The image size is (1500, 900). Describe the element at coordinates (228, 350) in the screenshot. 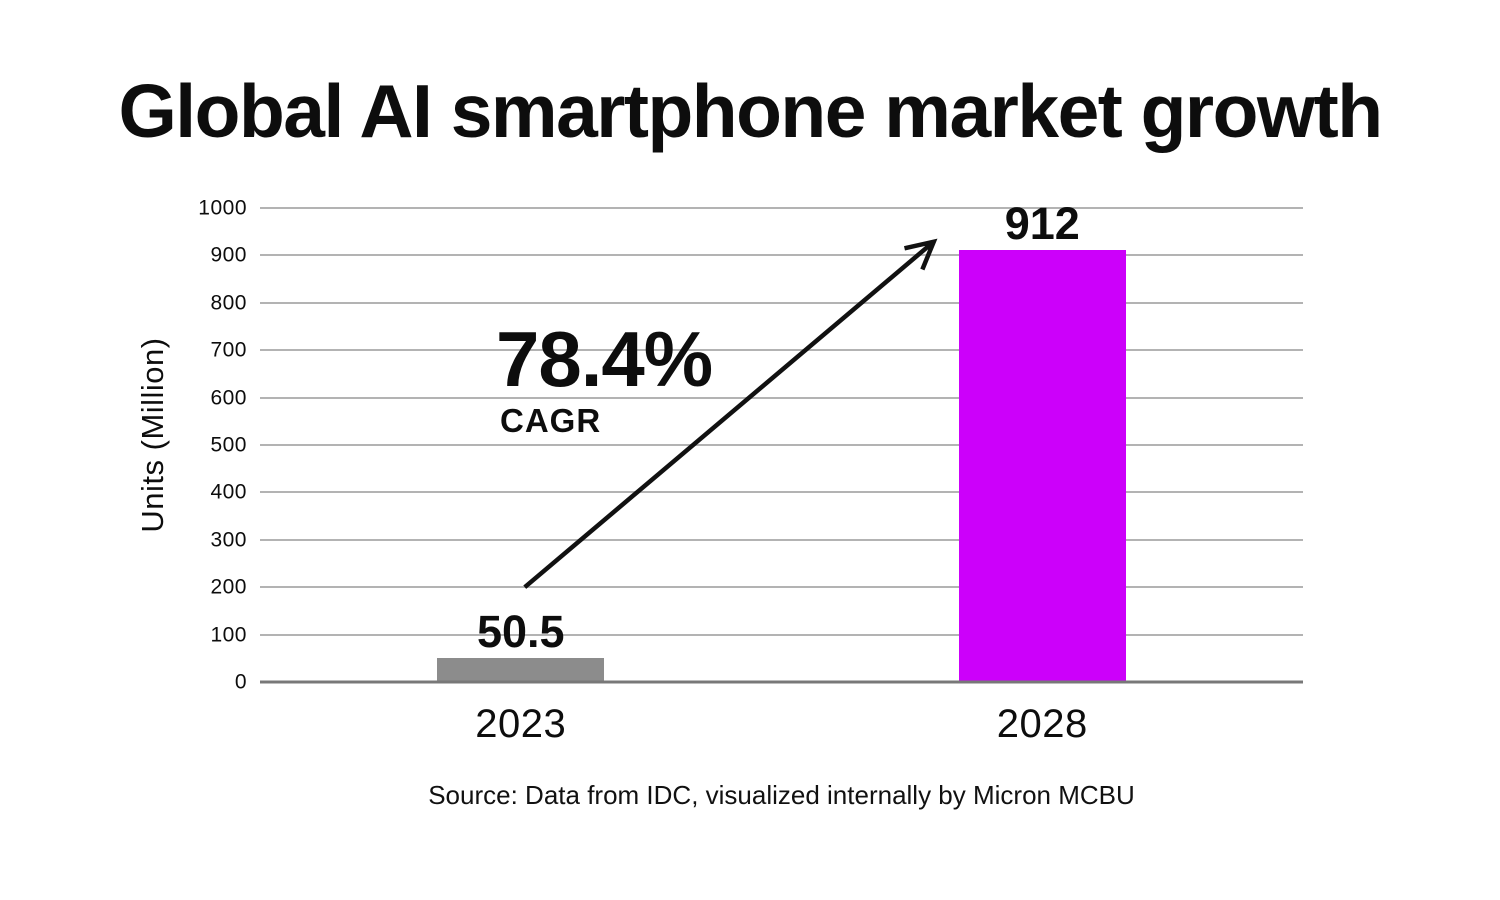

I see `y-tick-700: 700` at that location.